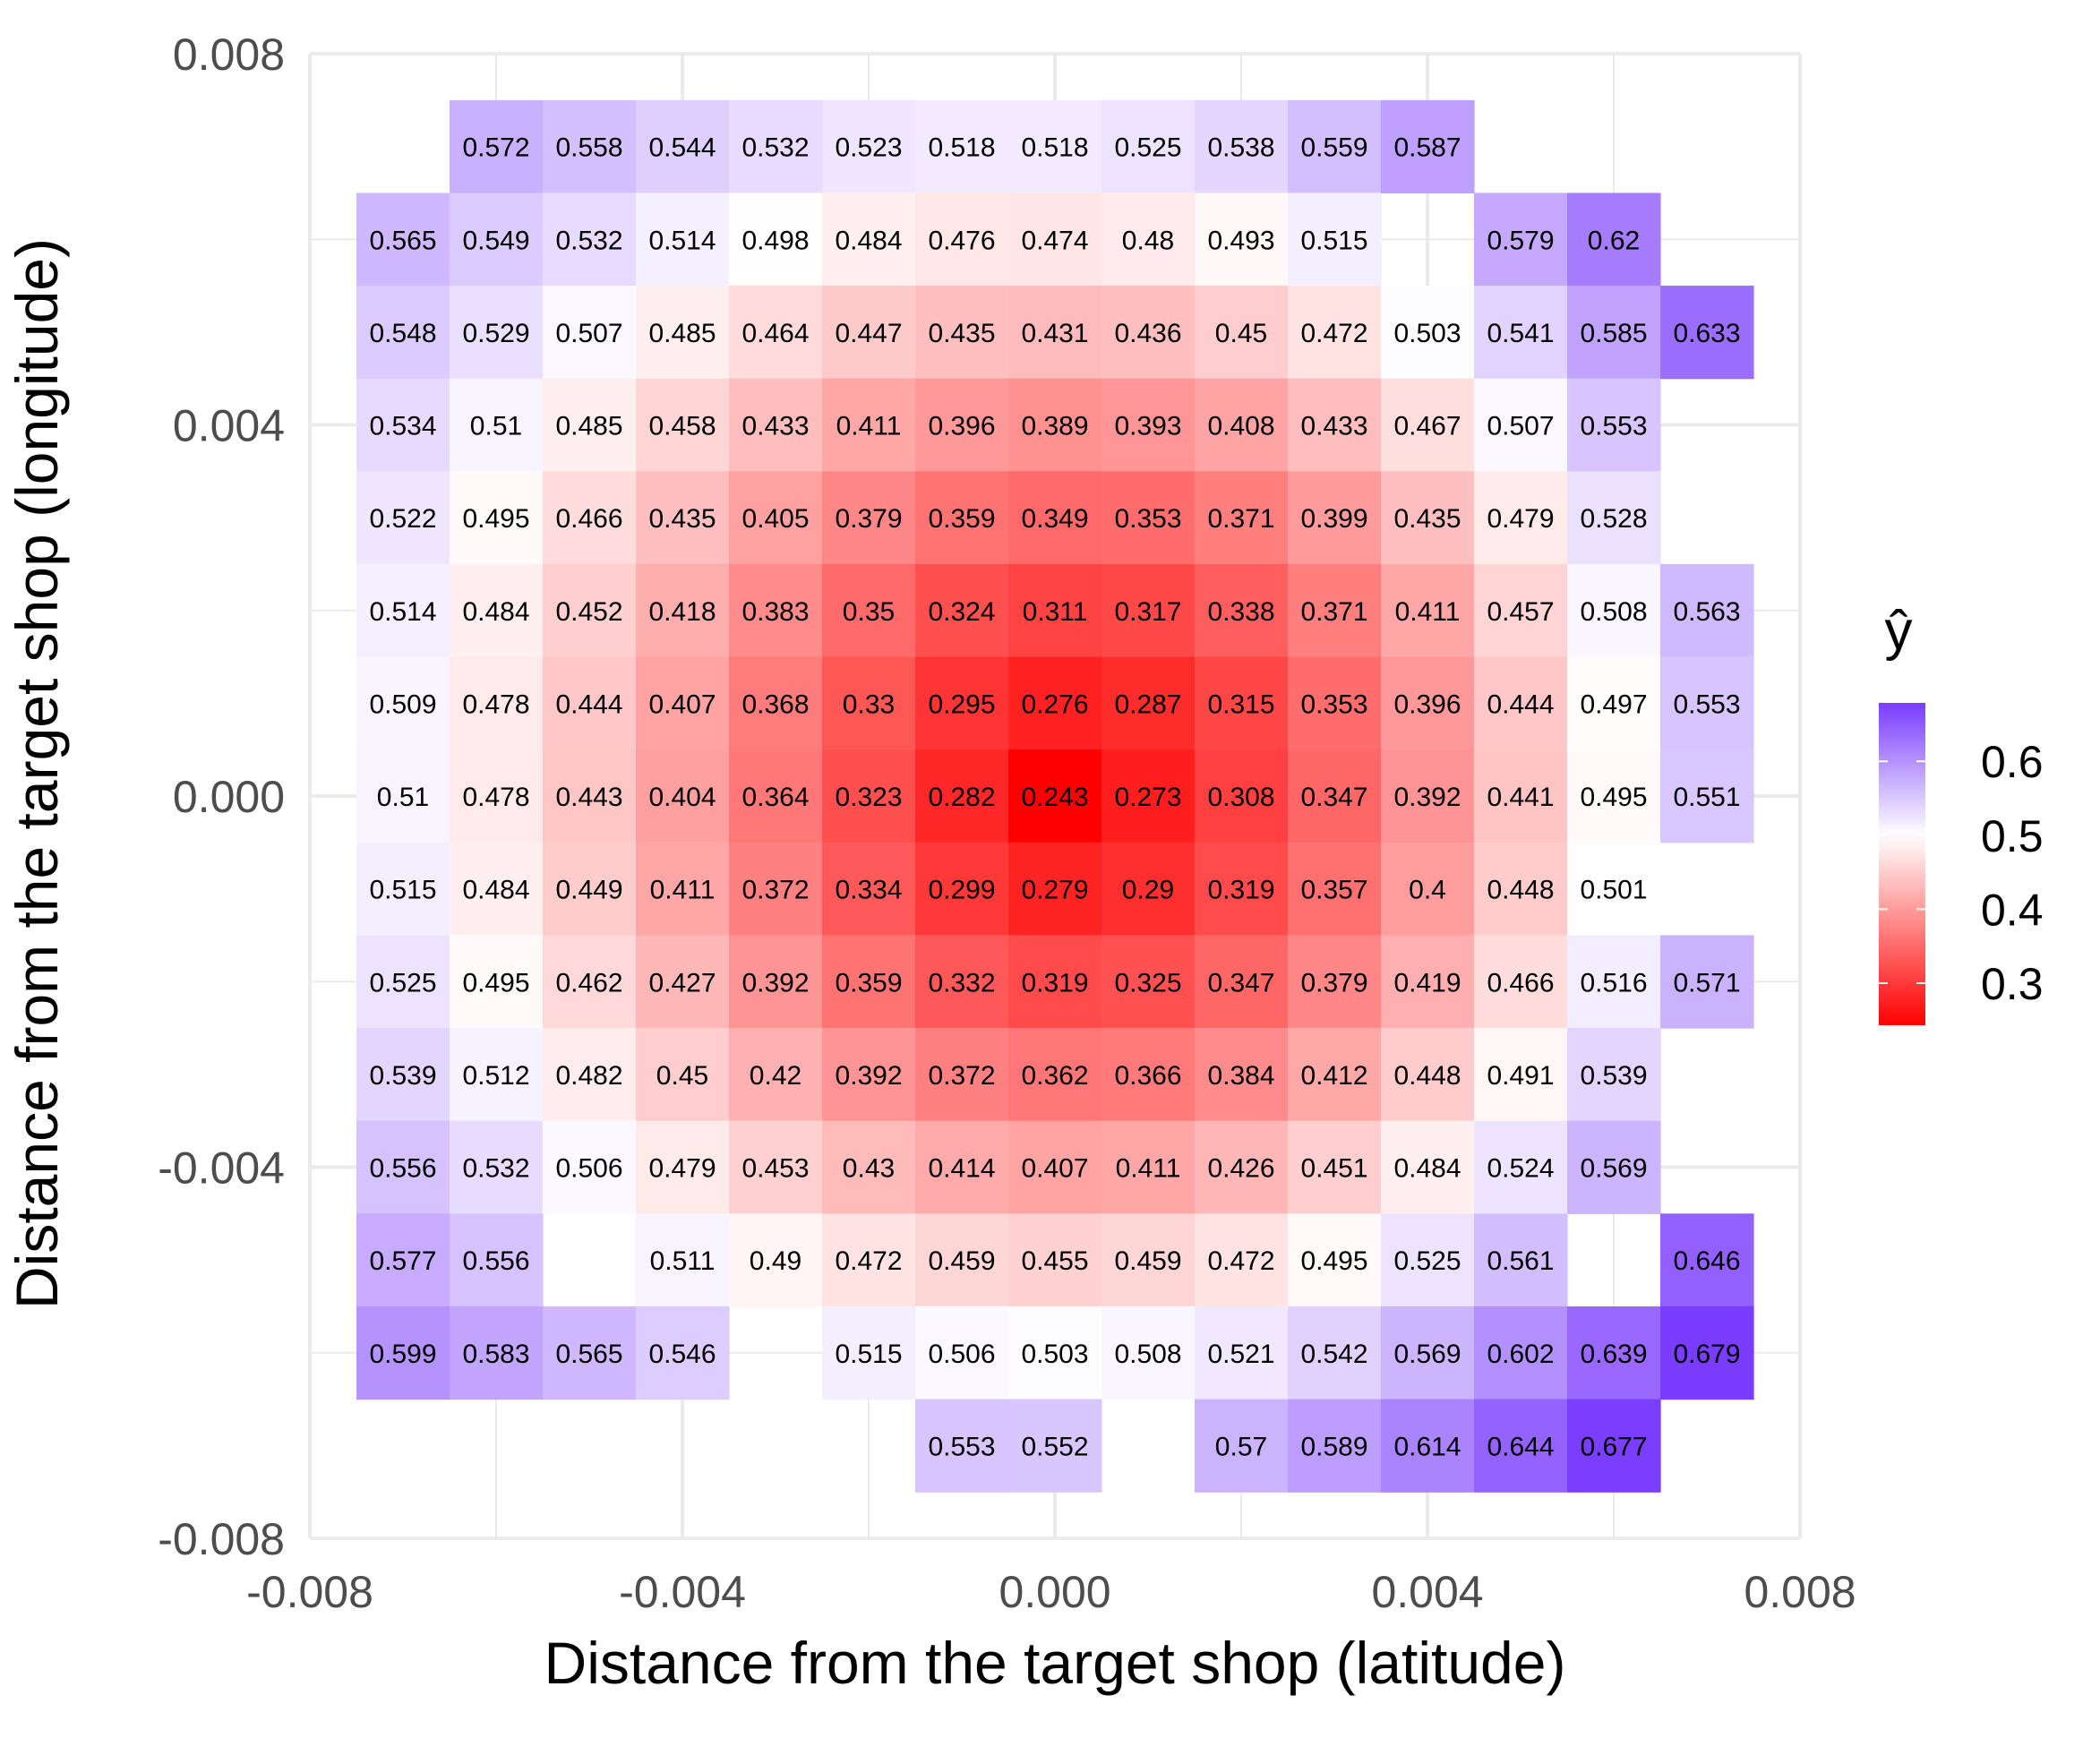 The image size is (2100, 1738). What do you see at coordinates (682, 519) in the screenshot?
I see `cell-value-label: 0.435` at bounding box center [682, 519].